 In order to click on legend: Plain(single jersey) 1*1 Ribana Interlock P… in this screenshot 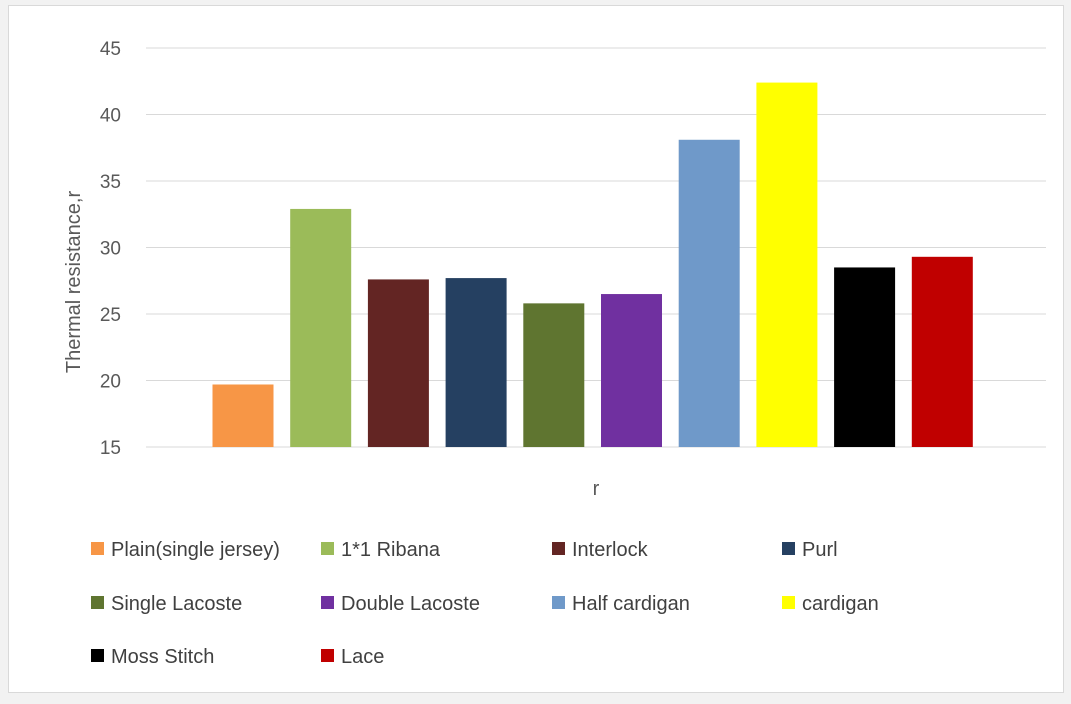, I will do `click(485, 603)`.